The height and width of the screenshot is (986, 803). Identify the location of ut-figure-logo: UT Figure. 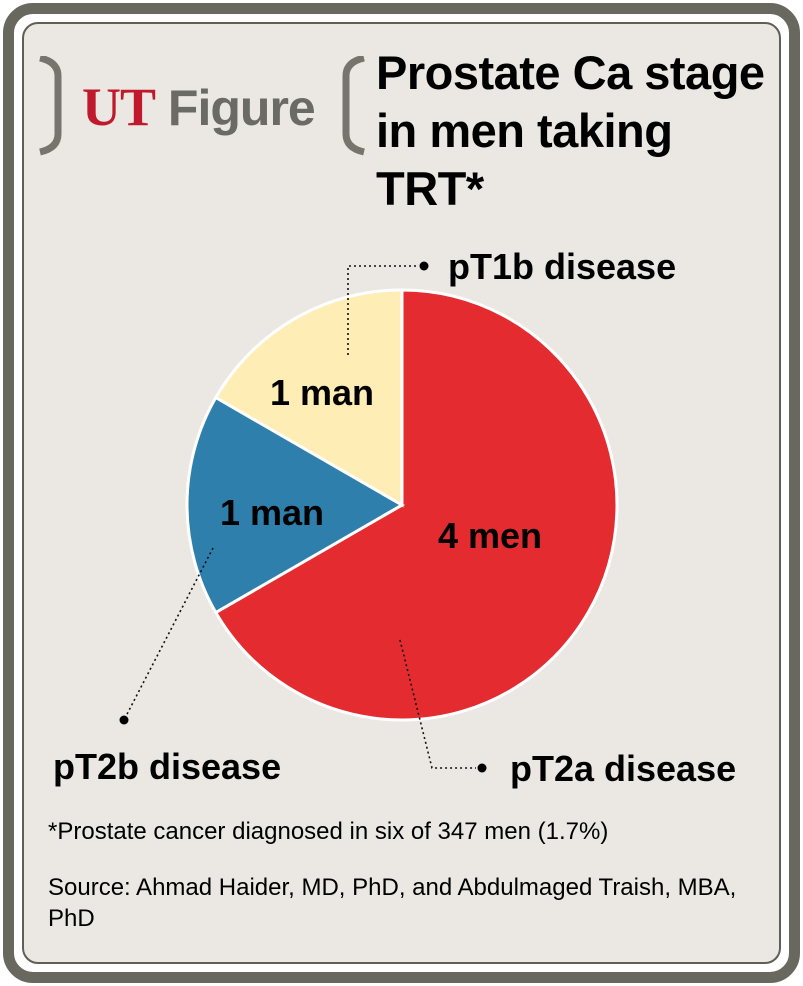
(203, 106).